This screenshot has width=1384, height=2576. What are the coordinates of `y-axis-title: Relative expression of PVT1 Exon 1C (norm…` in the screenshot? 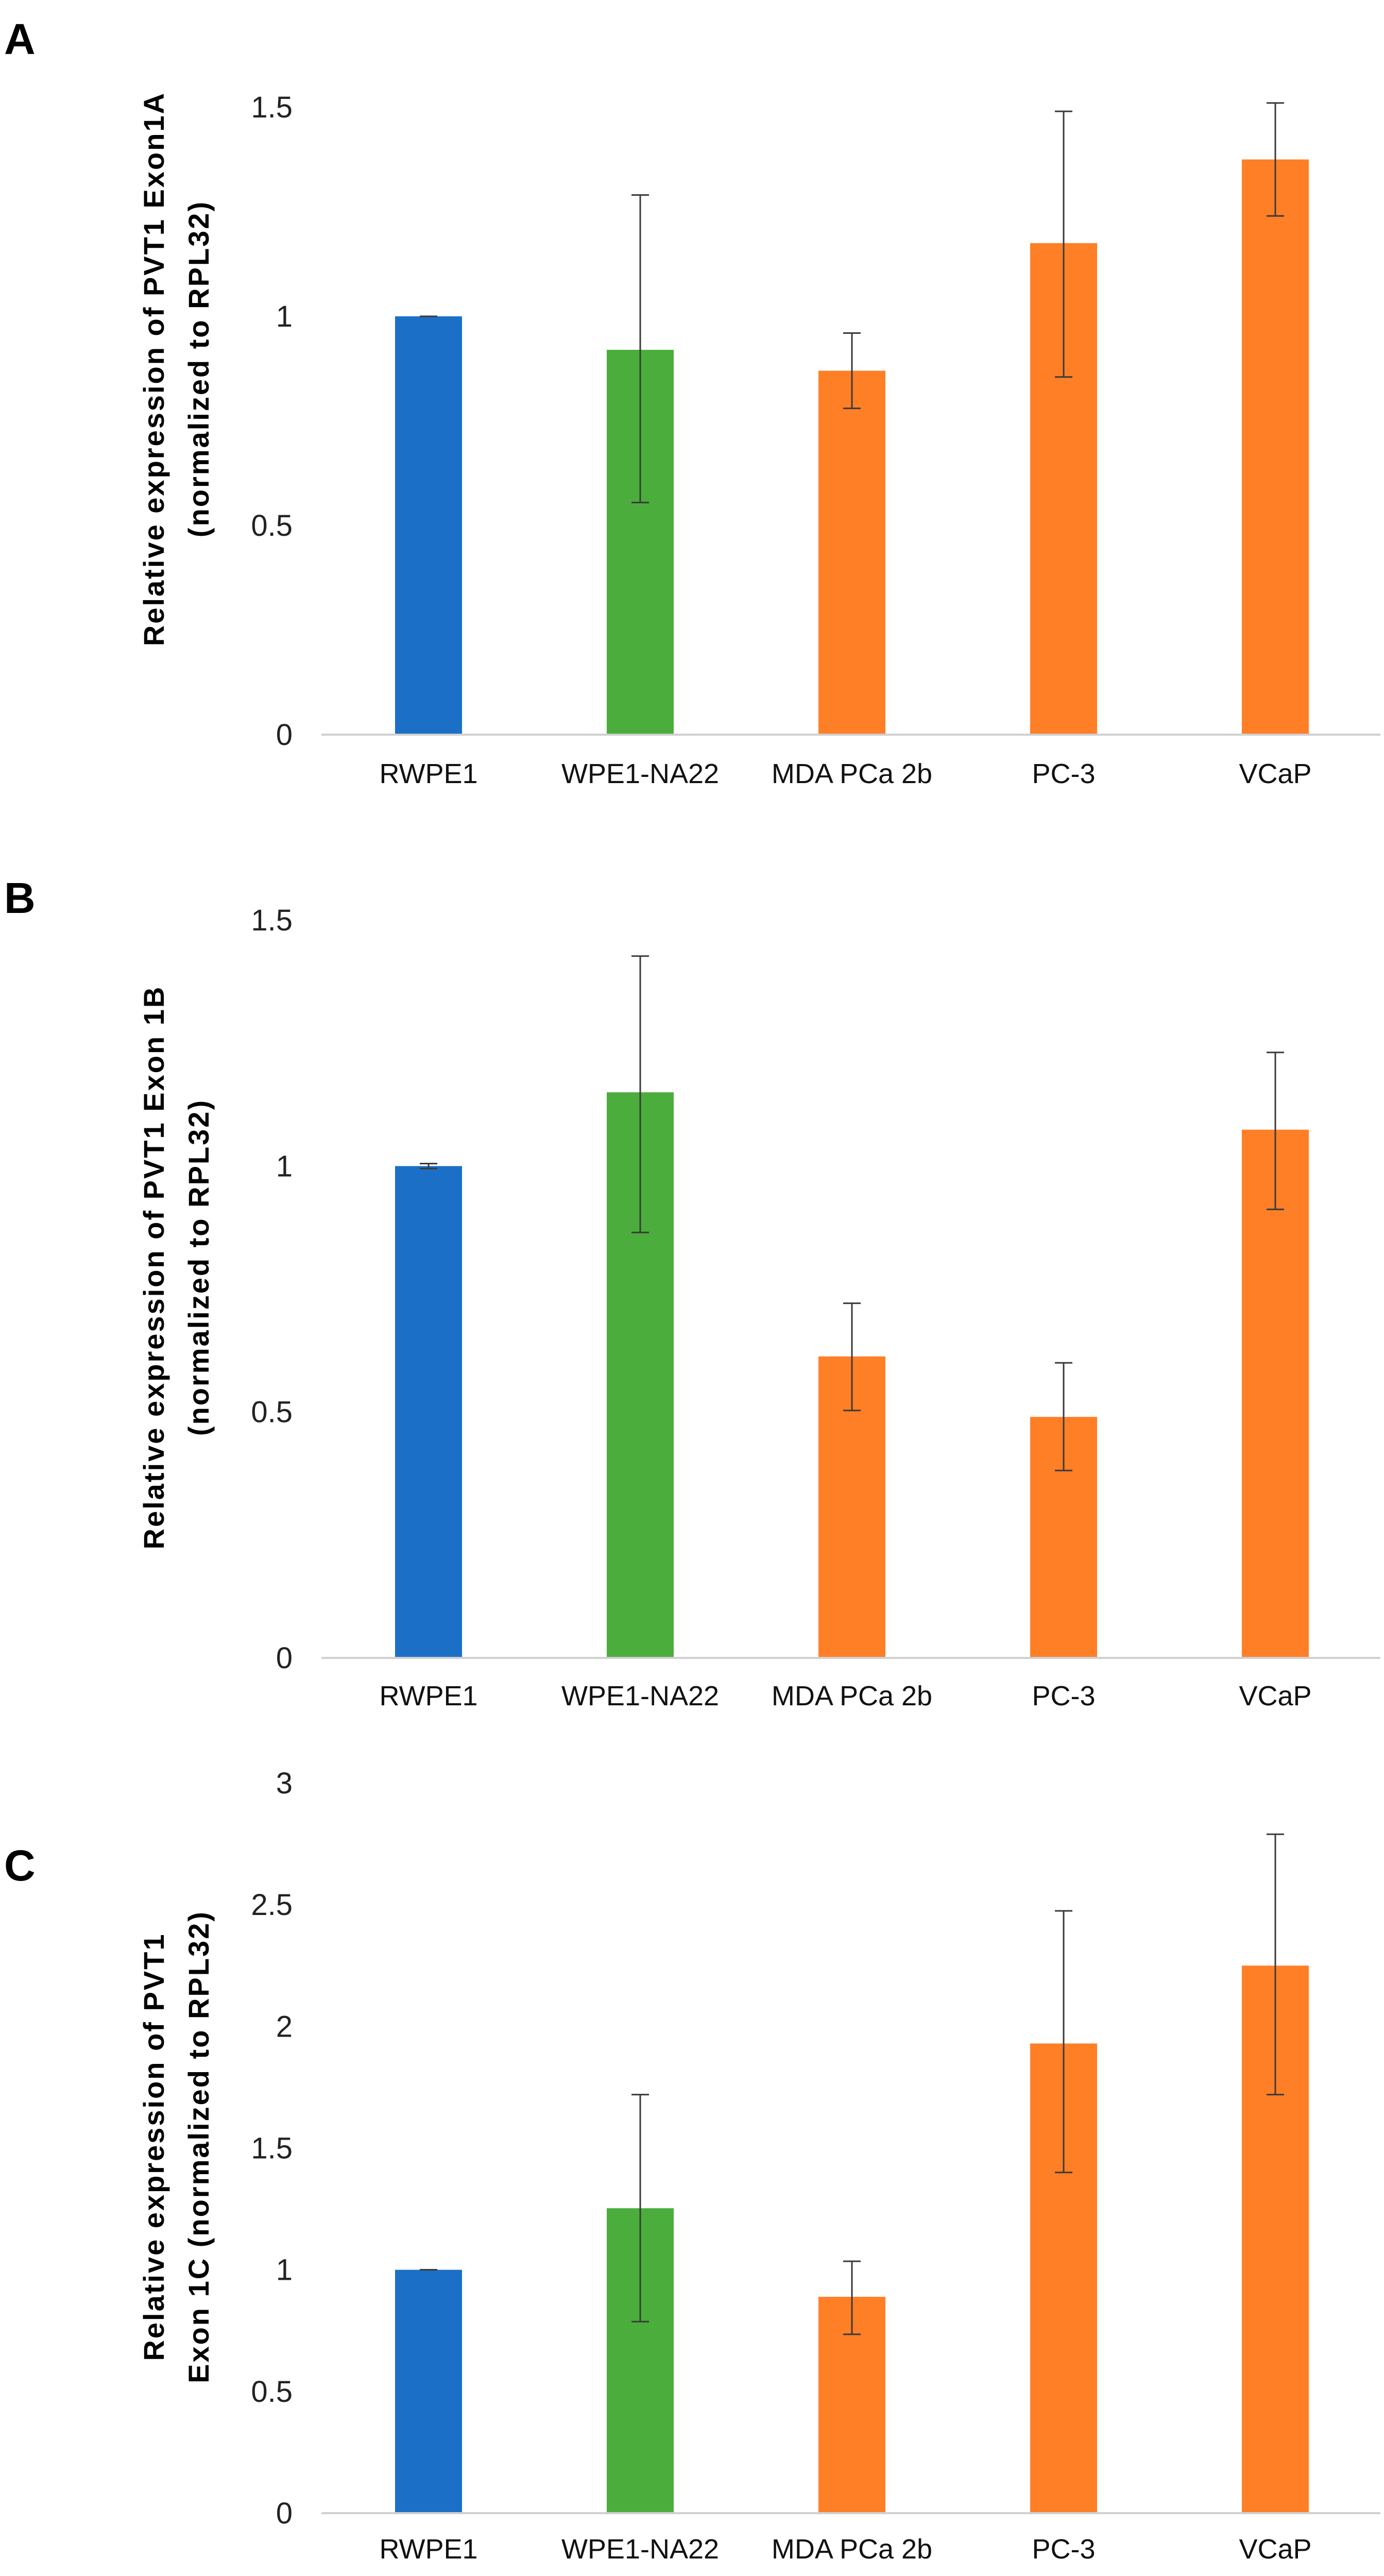 It's located at (176, 2146).